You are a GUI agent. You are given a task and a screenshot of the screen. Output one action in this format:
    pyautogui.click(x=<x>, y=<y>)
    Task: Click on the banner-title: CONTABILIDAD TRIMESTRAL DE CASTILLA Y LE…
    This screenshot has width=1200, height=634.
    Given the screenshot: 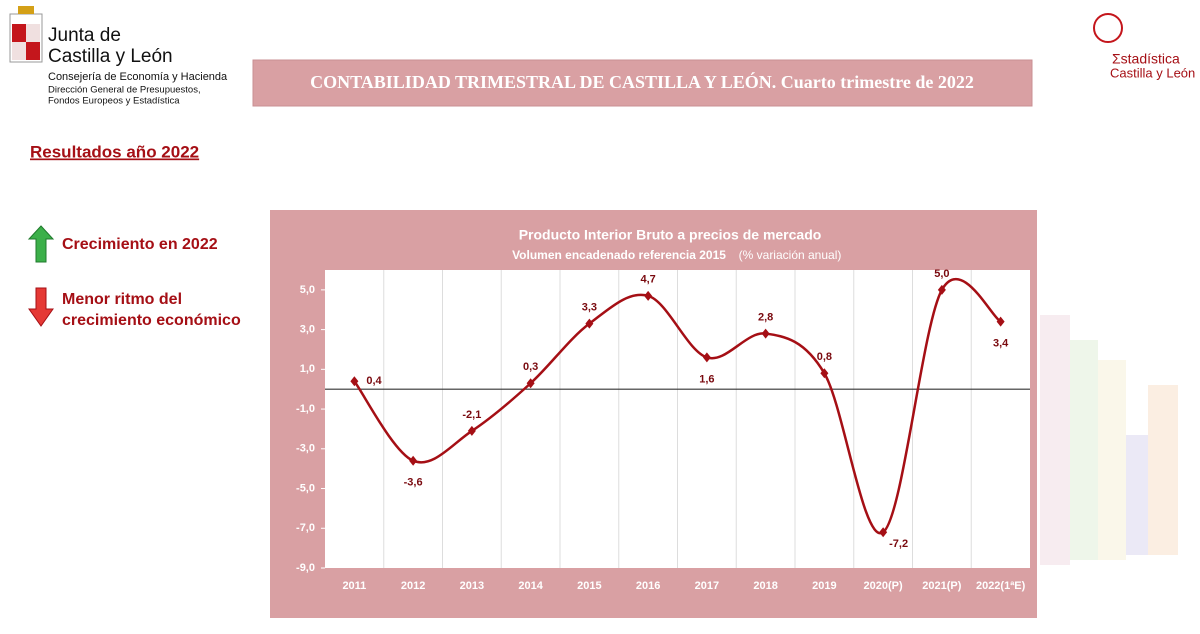 What is the action you would take?
    pyautogui.click(x=642, y=81)
    